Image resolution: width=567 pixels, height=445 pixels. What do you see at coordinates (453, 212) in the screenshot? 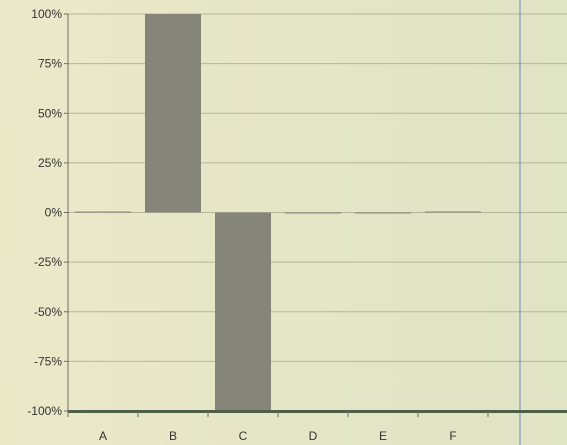
I see `bar-F` at bounding box center [453, 212].